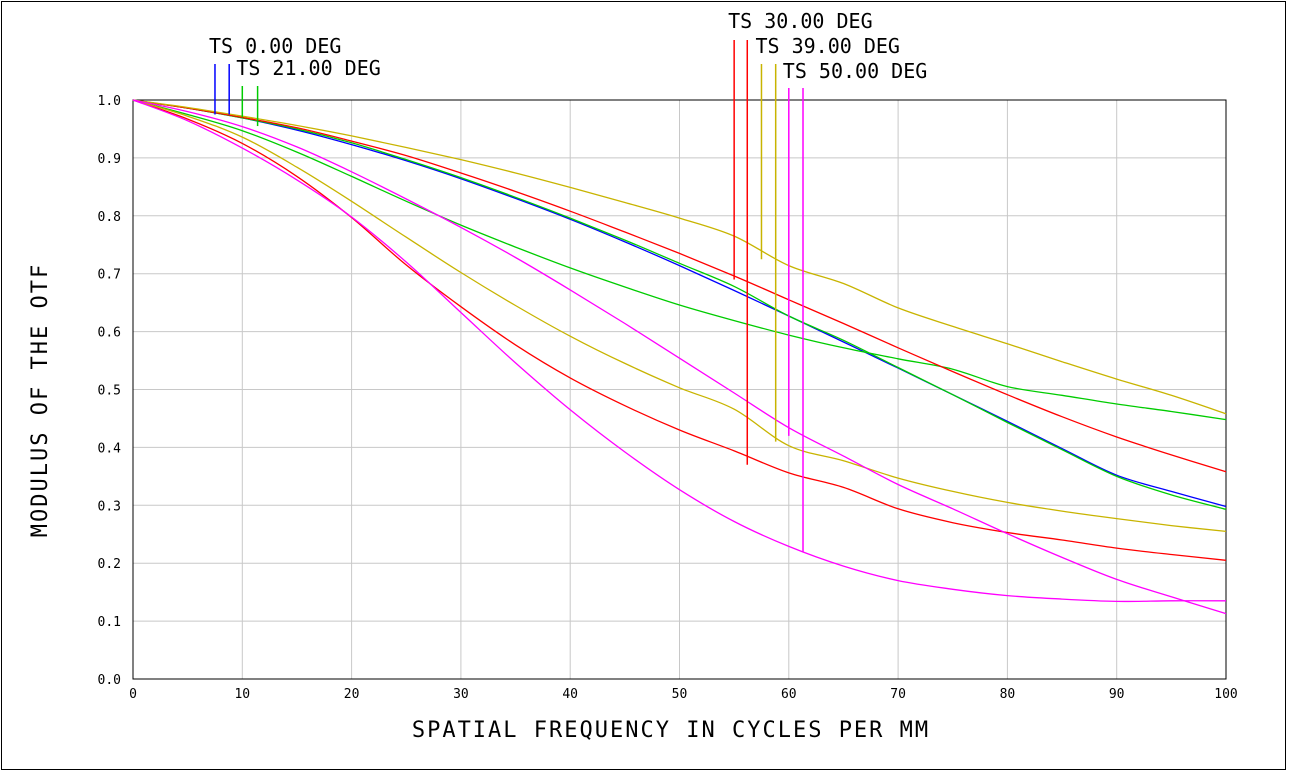  What do you see at coordinates (109, 622) in the screenshot?
I see `y-tick-label: 0.1` at bounding box center [109, 622].